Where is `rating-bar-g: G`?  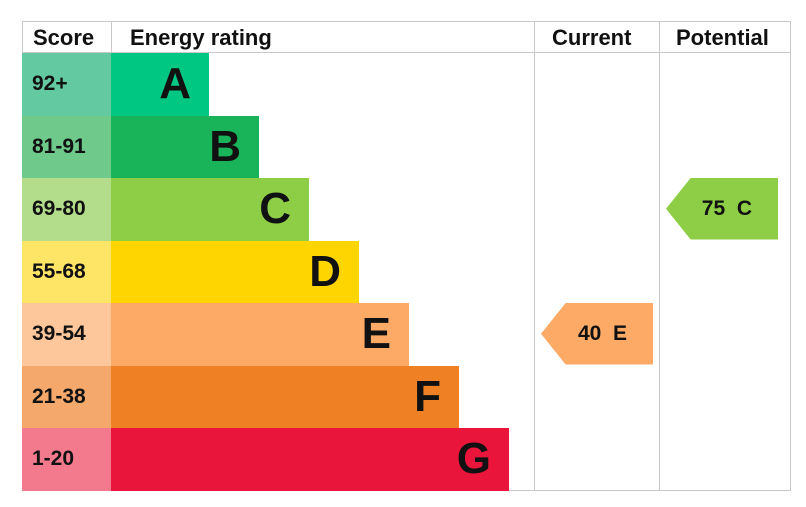 rating-bar-g: G is located at coordinates (310, 459).